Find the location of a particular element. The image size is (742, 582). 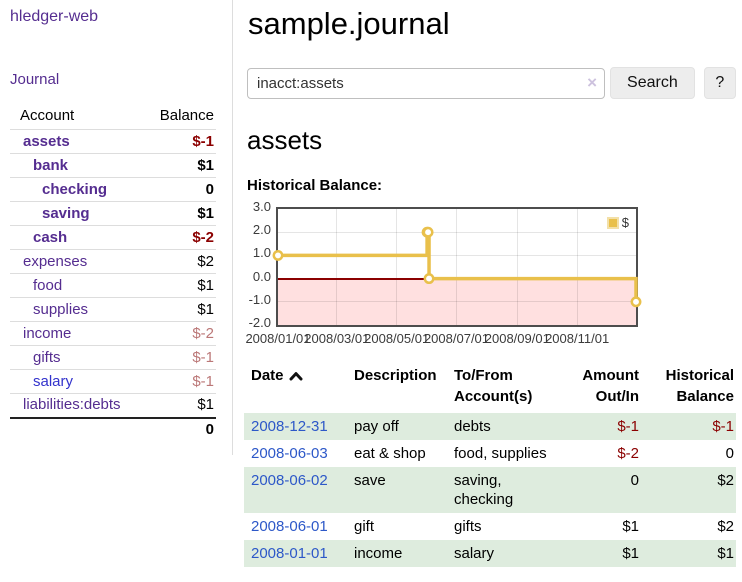

register-row: 2008-12-31 pay off debts $-1 $-1 is located at coordinates (490, 426).